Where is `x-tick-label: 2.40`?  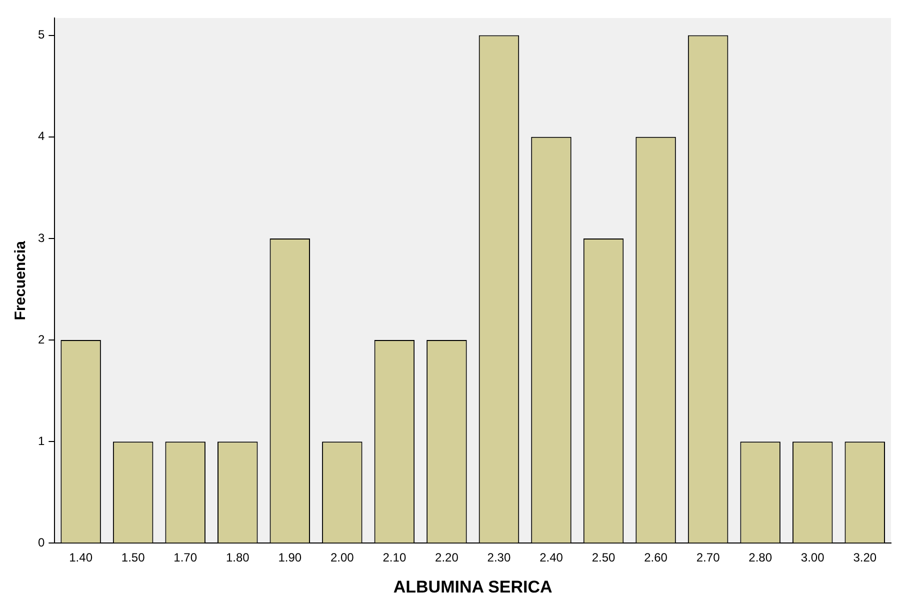
x-tick-label: 2.40 is located at coordinates (552, 557).